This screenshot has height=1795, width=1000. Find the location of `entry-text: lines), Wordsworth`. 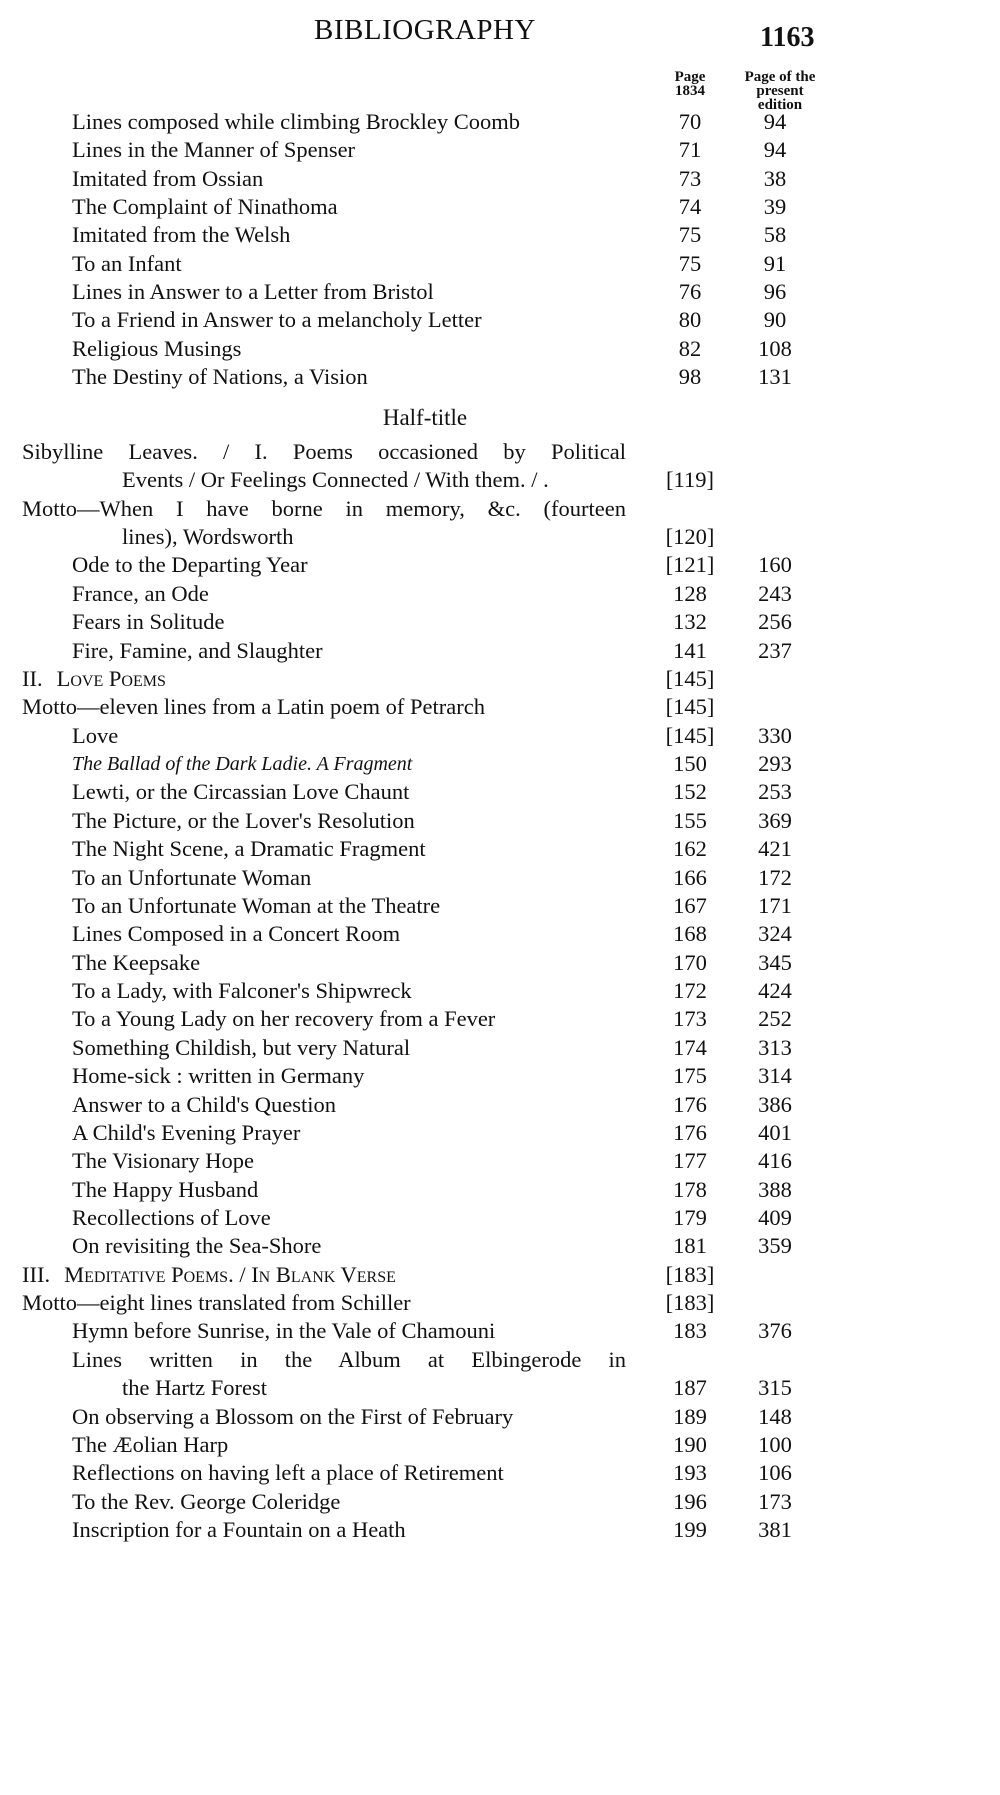

entry-text: lines), Wordsworth is located at coordinates (208, 537).